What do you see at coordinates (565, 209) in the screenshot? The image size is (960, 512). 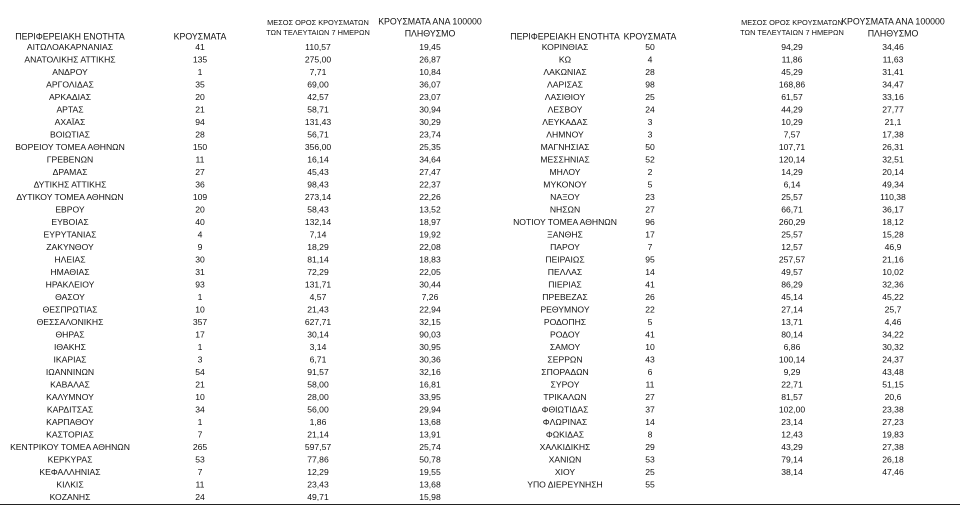 I see `region-name: ΝΗΣΩΝ` at bounding box center [565, 209].